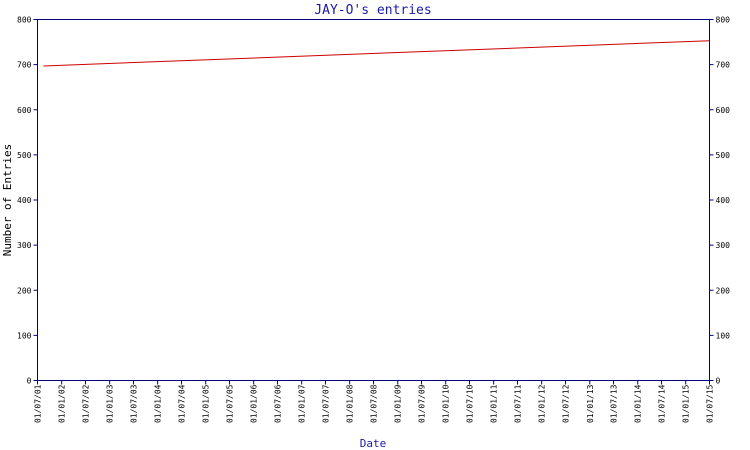  I want to click on x-tick-label: 01/01/11, so click(494, 403).